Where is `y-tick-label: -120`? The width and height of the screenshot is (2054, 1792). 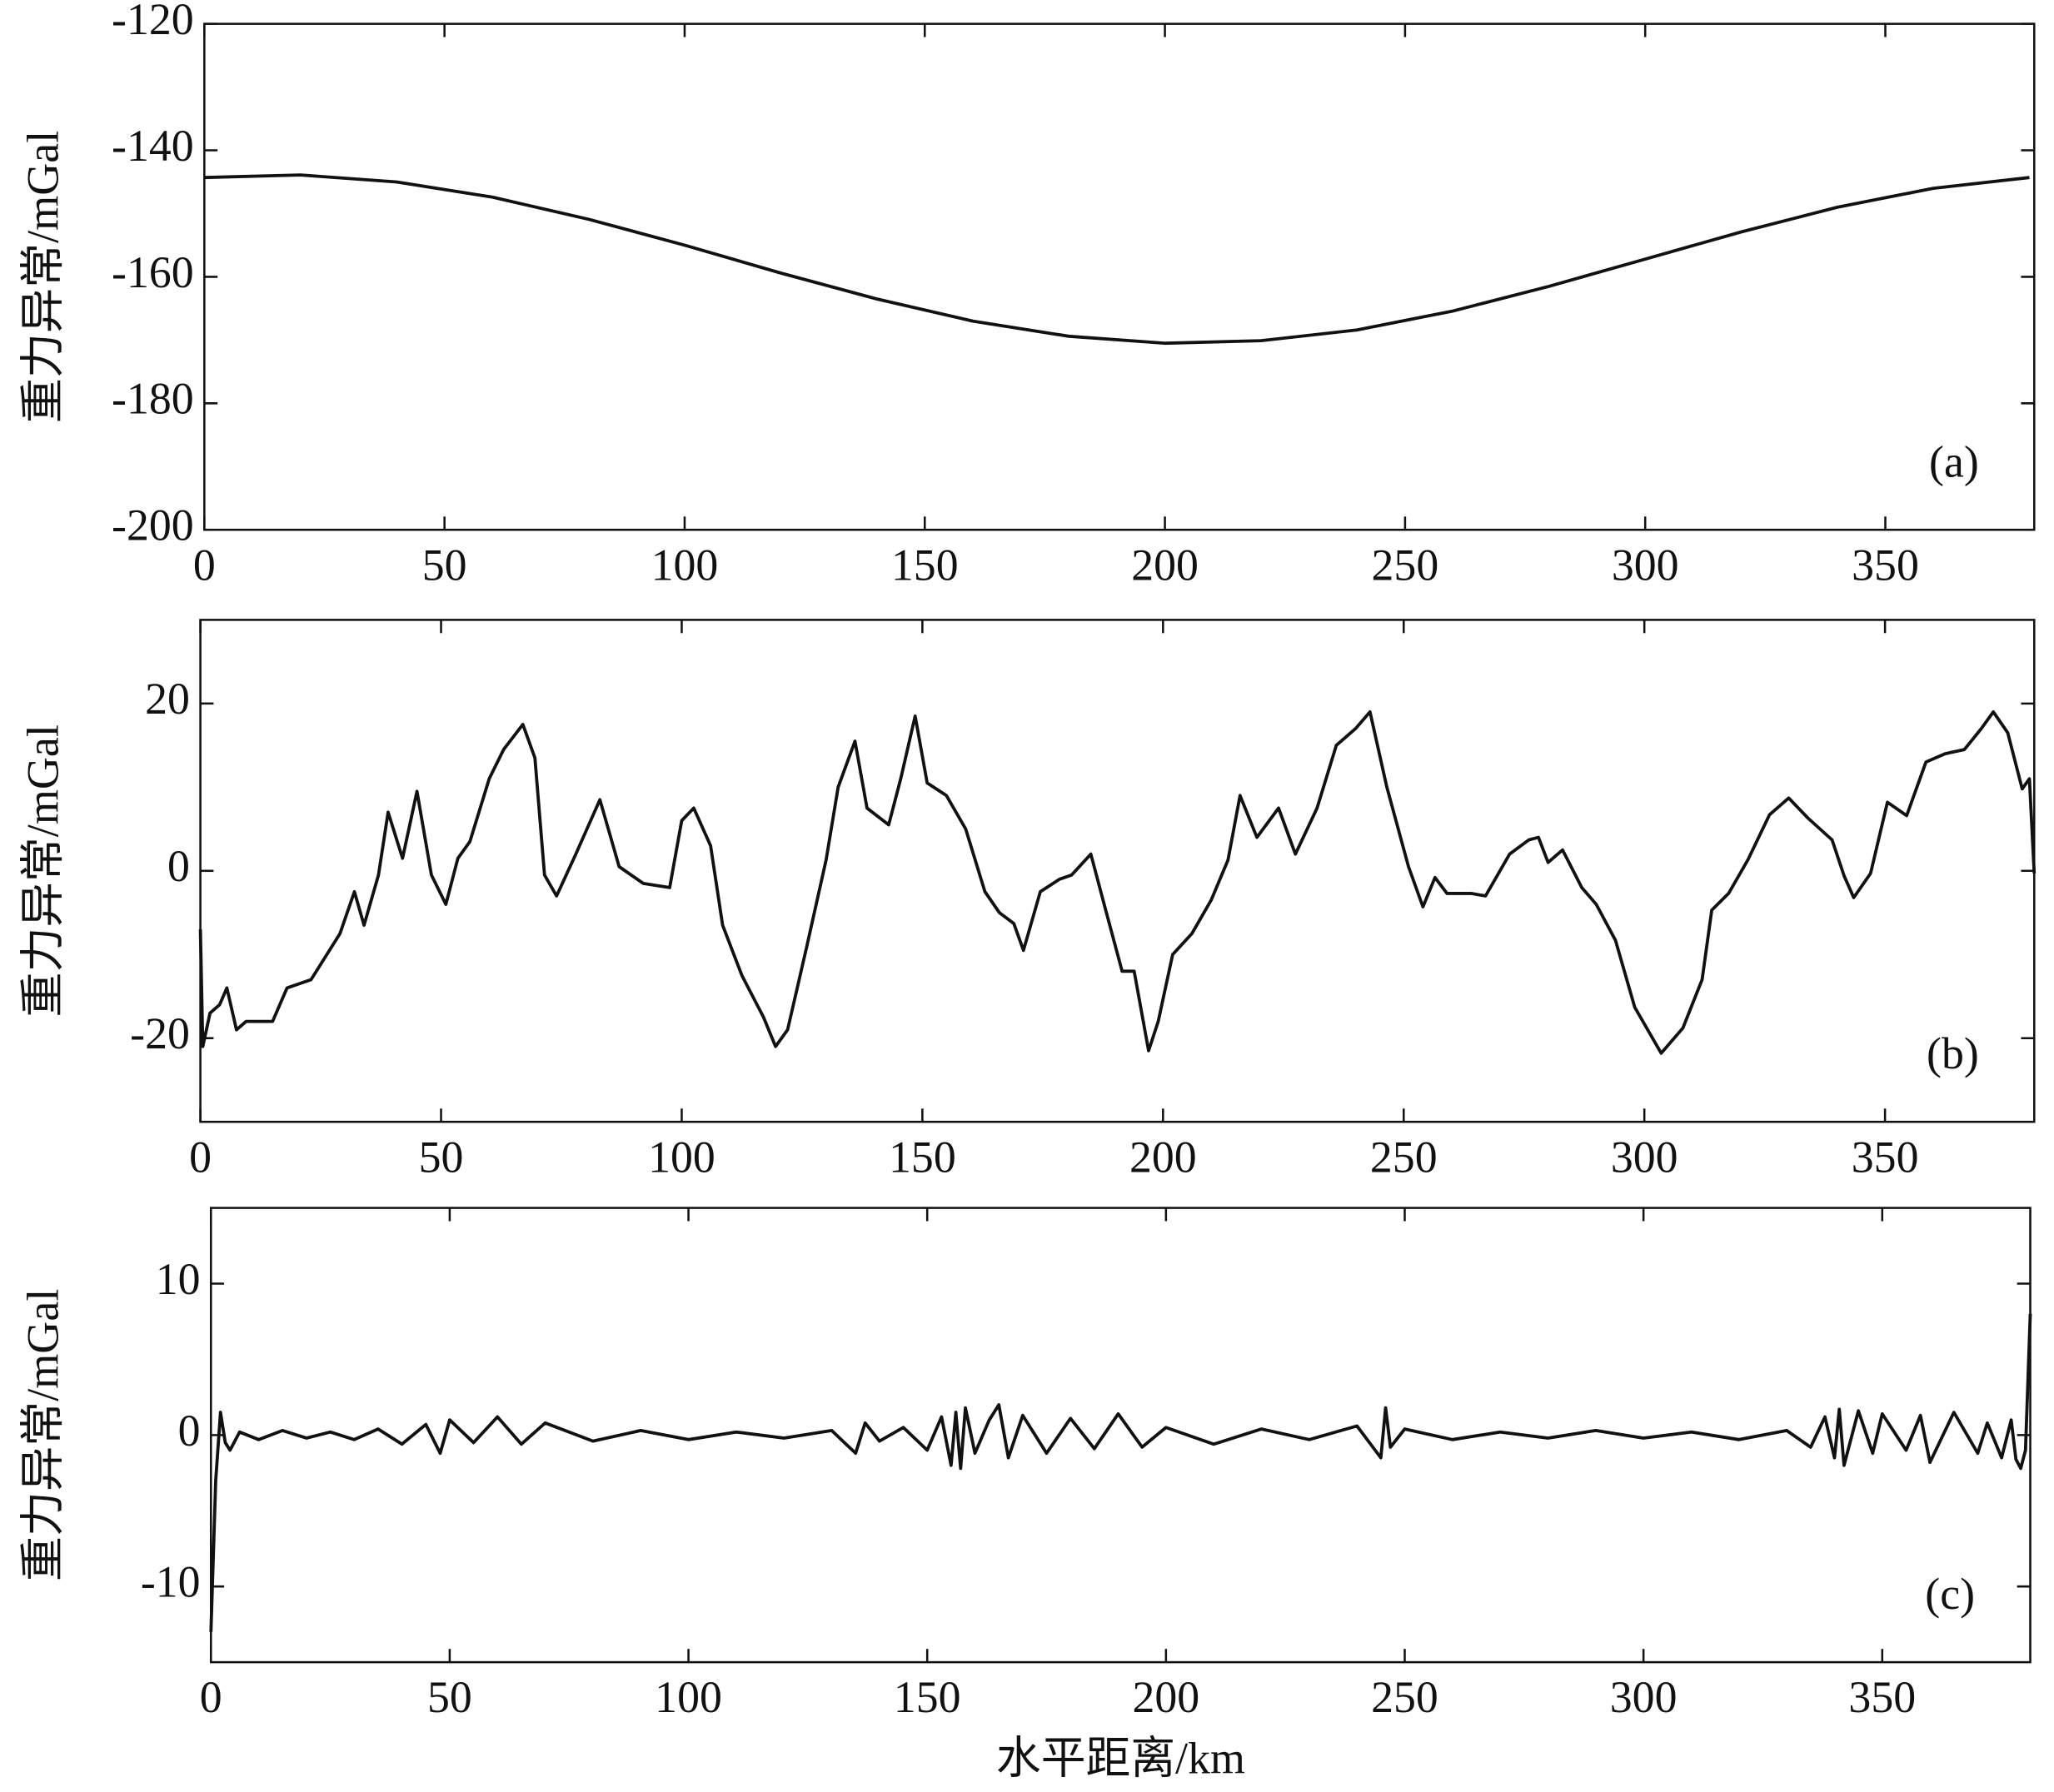 y-tick-label: -120 is located at coordinates (153, 22).